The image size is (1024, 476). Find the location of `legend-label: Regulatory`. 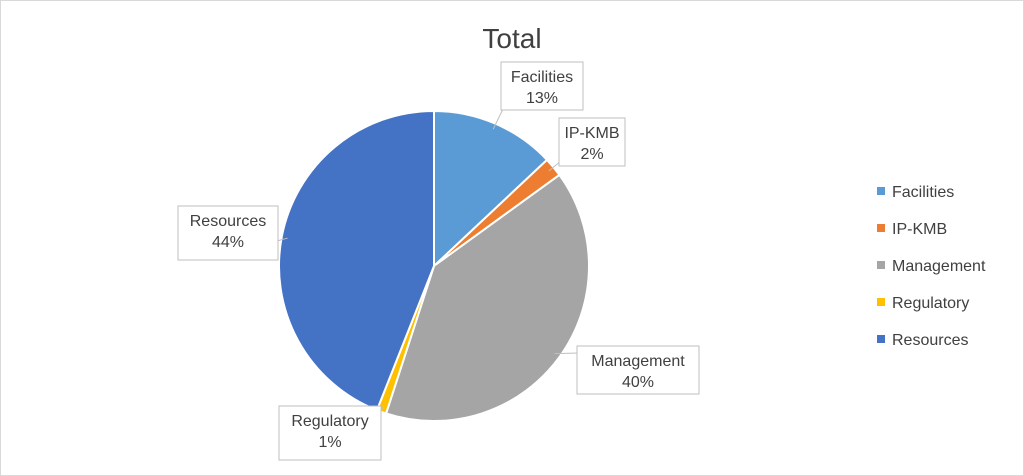

legend-label: Regulatory is located at coordinates (930, 303).